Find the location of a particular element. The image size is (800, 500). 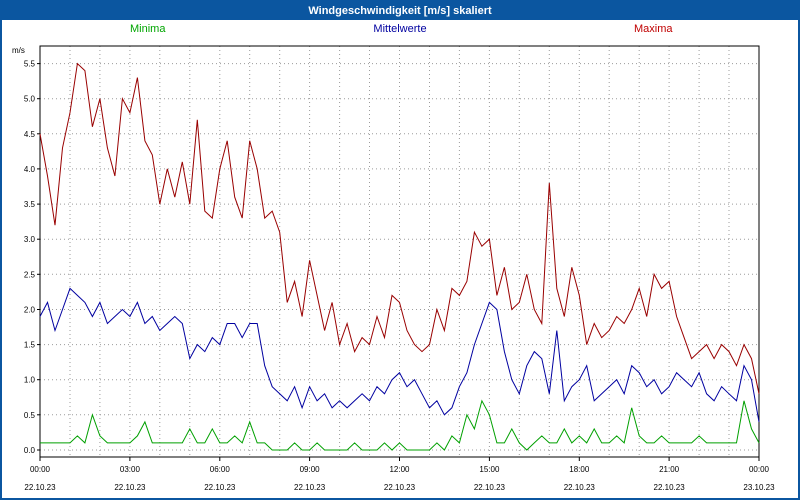

window-title: Windgeschwindigkeit [m/s] skaliert is located at coordinates (400, 11).